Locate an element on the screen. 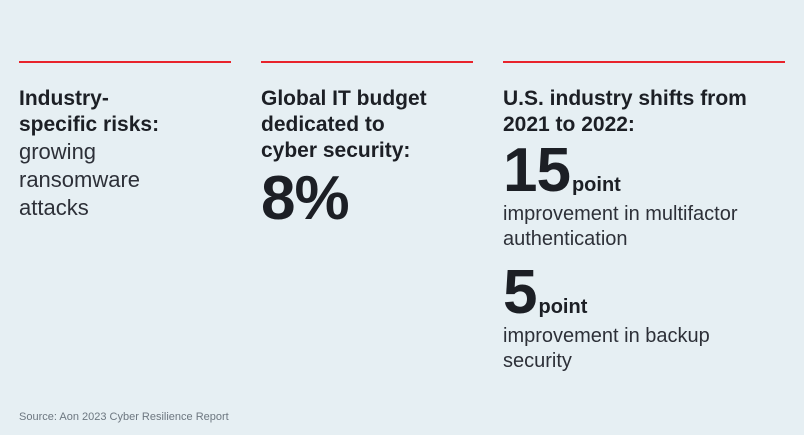 The width and height of the screenshot is (804, 435). body-line: ransomware is located at coordinates (80, 179).